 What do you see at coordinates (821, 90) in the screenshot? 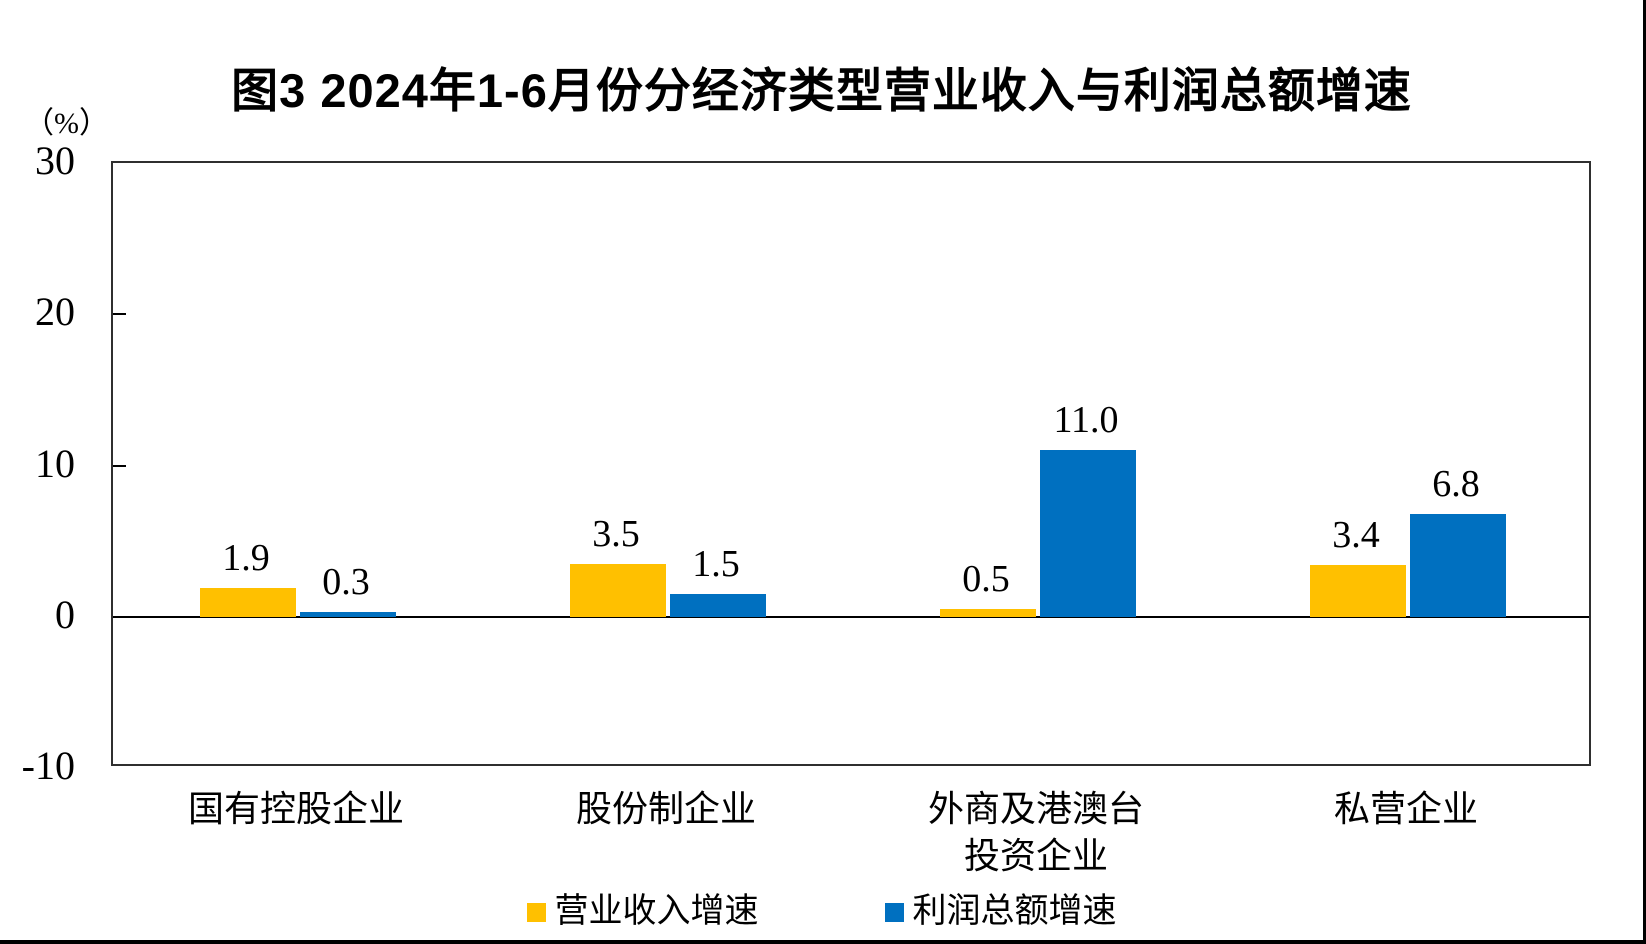
I see `chart-title: 图3 2024年1-6月份分经济类型营业收入与利润总额增速` at bounding box center [821, 90].